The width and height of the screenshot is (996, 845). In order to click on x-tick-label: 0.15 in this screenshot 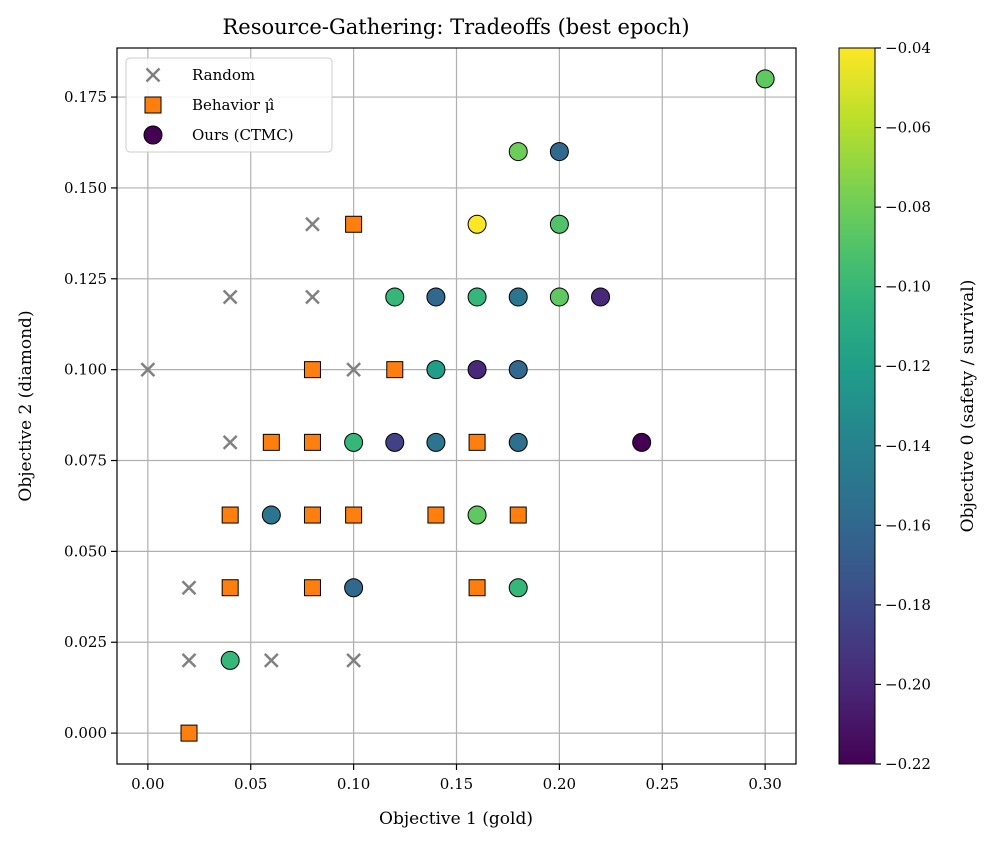, I will do `click(456, 784)`.